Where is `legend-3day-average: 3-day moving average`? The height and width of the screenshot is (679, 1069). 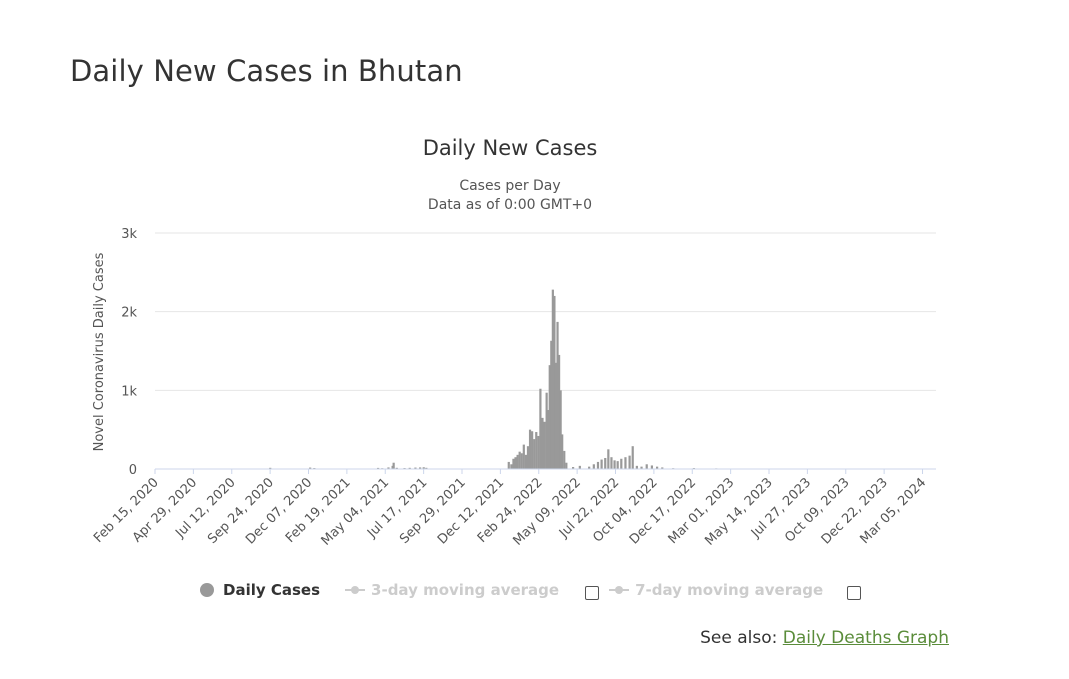 legend-3day-average: 3-day moving average is located at coordinates (452, 590).